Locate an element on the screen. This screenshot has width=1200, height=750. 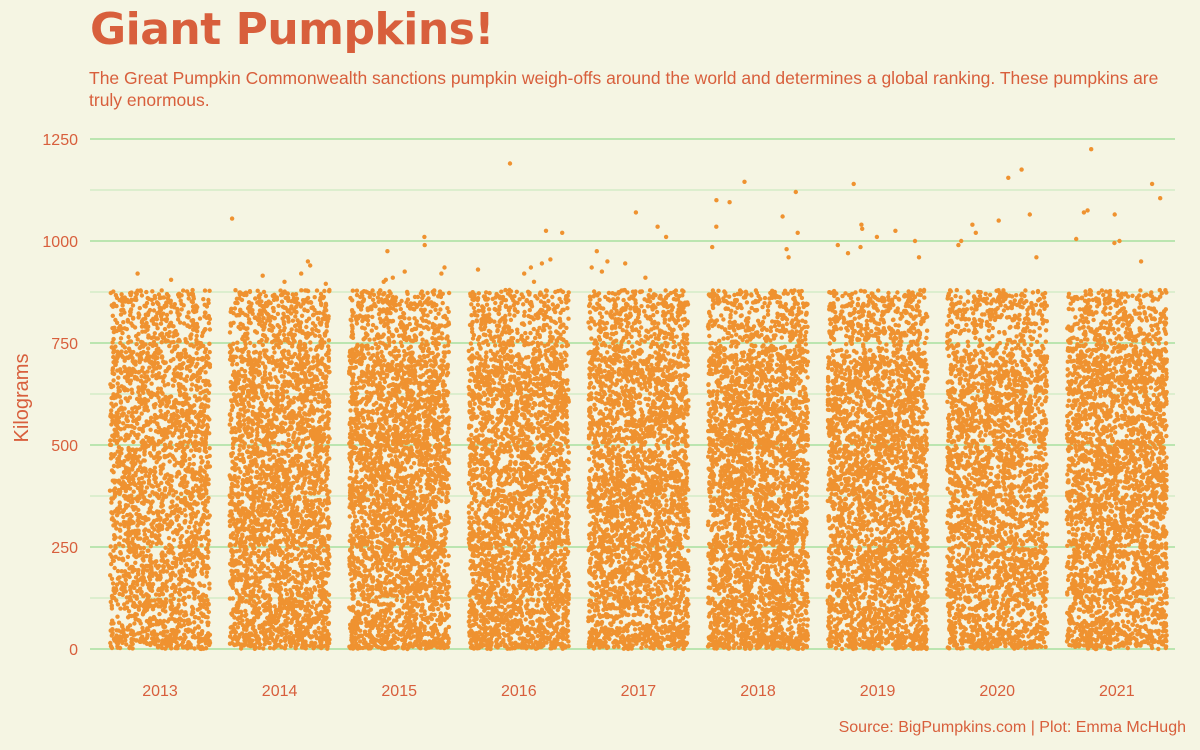
x-tick-label: 2014 is located at coordinates (280, 691).